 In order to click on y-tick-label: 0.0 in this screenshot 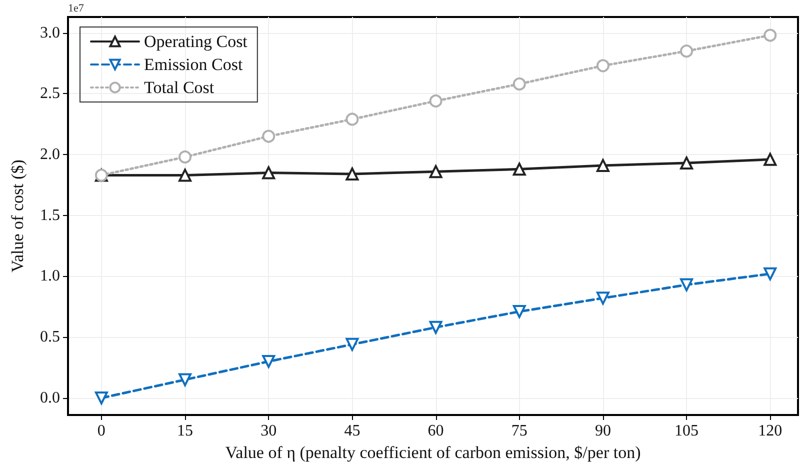, I will do `click(50, 397)`.